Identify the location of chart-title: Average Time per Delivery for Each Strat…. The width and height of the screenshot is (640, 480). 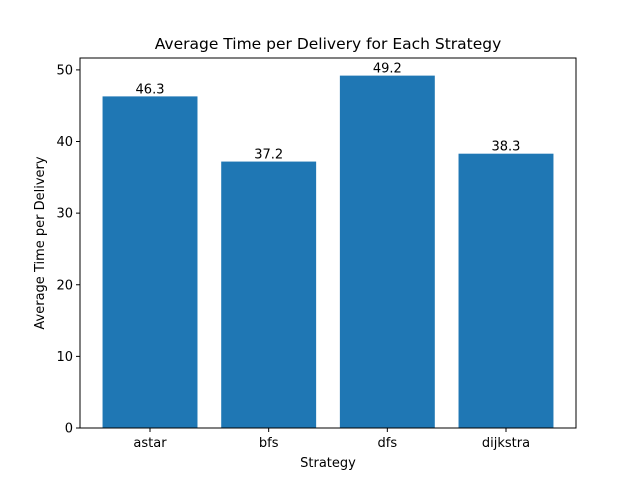
(328, 44).